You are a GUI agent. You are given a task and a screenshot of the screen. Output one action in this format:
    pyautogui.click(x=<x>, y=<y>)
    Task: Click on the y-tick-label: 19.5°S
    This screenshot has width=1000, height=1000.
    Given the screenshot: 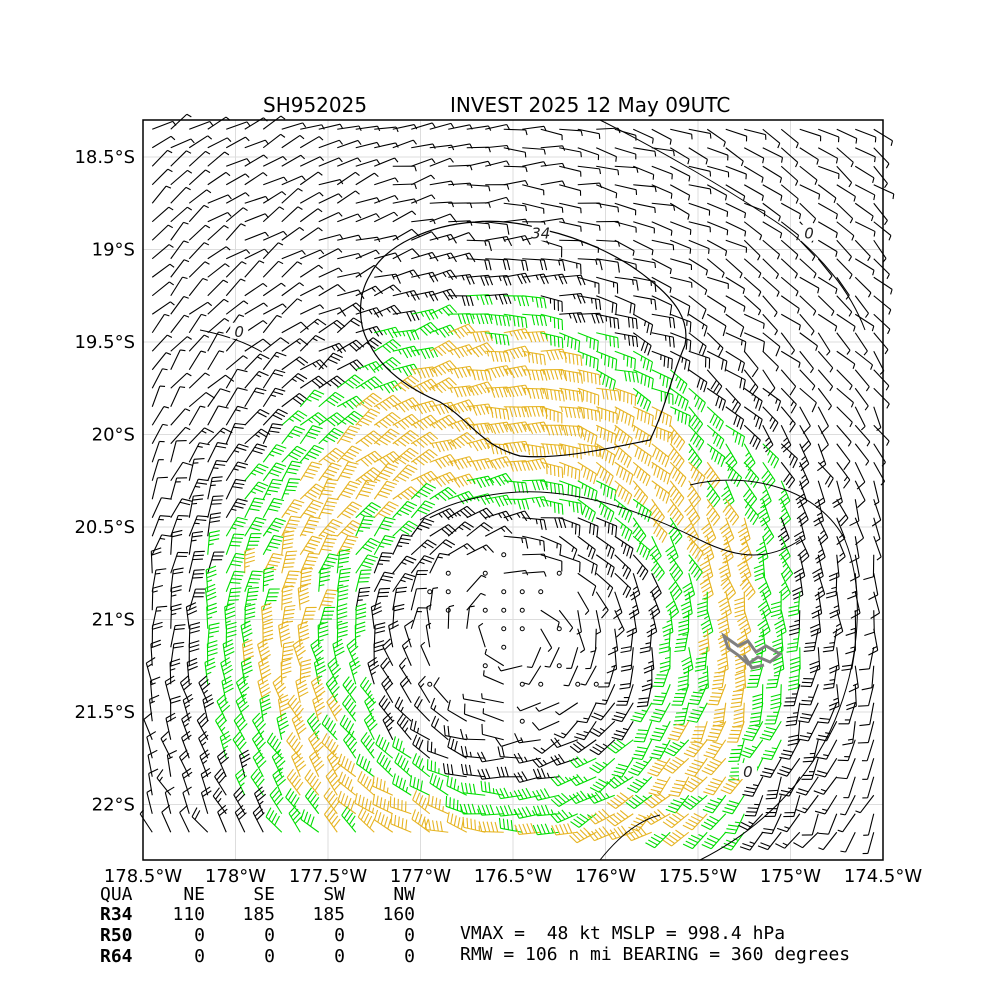 What is the action you would take?
    pyautogui.click(x=104, y=342)
    